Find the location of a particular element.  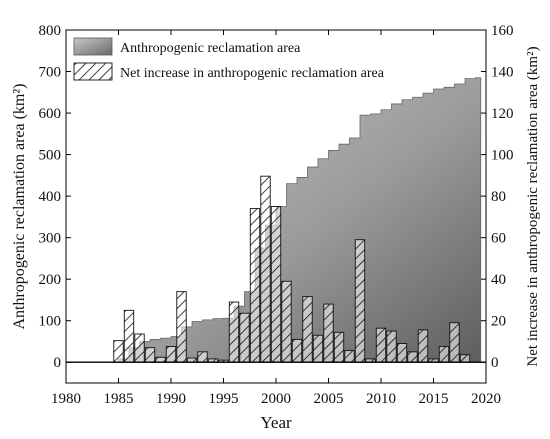

y-right-tick-label: 80 is located at coordinates (498, 197).